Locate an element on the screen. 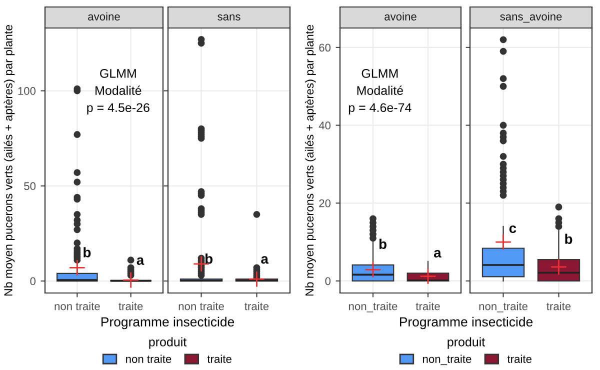 Image resolution: width=600 pixels, height=370 pixels. annotation: GLMM Modalité p = 4.5e-26 is located at coordinates (118, 92).